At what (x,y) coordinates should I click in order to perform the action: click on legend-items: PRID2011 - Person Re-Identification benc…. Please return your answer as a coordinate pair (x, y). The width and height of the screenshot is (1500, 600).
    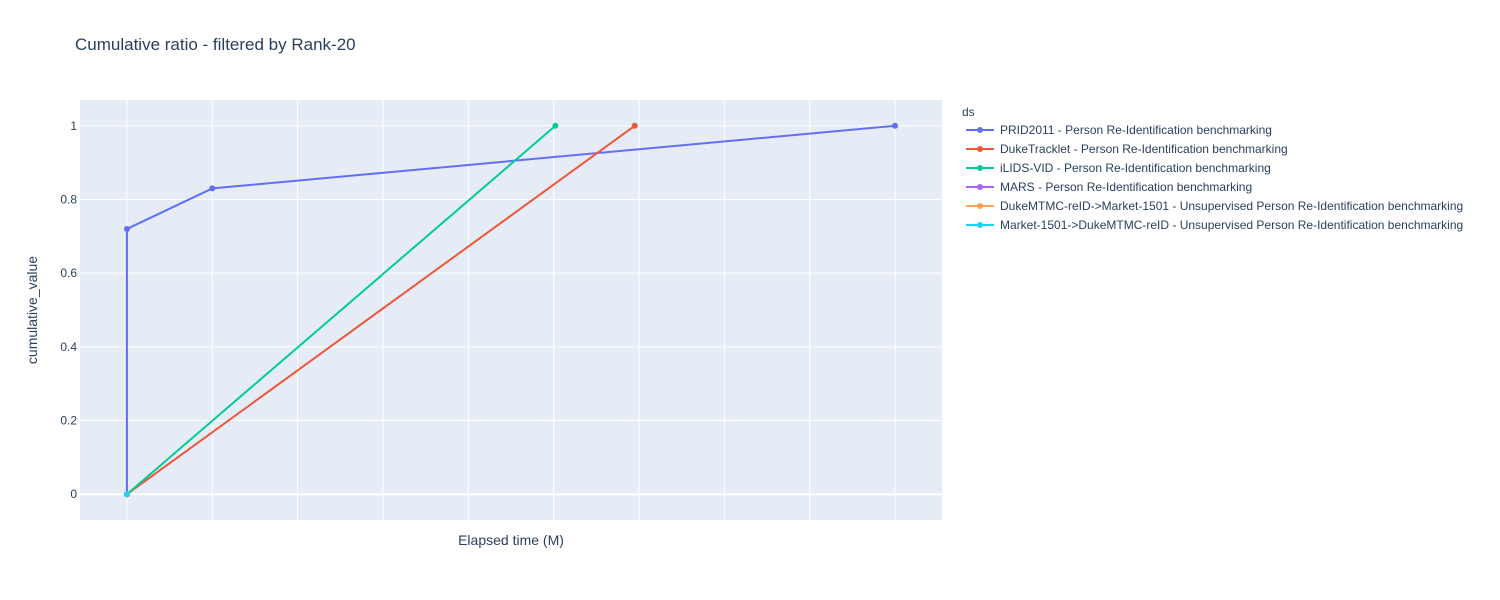
    Looking at the image, I should click on (1214, 177).